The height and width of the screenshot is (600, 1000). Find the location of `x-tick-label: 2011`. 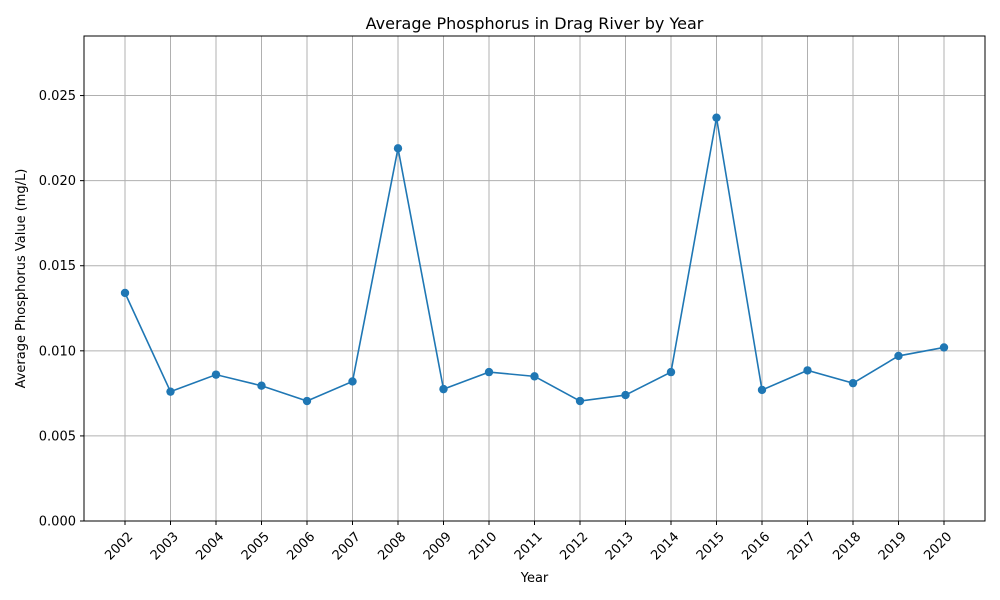

x-tick-label: 2011 is located at coordinates (529, 546).